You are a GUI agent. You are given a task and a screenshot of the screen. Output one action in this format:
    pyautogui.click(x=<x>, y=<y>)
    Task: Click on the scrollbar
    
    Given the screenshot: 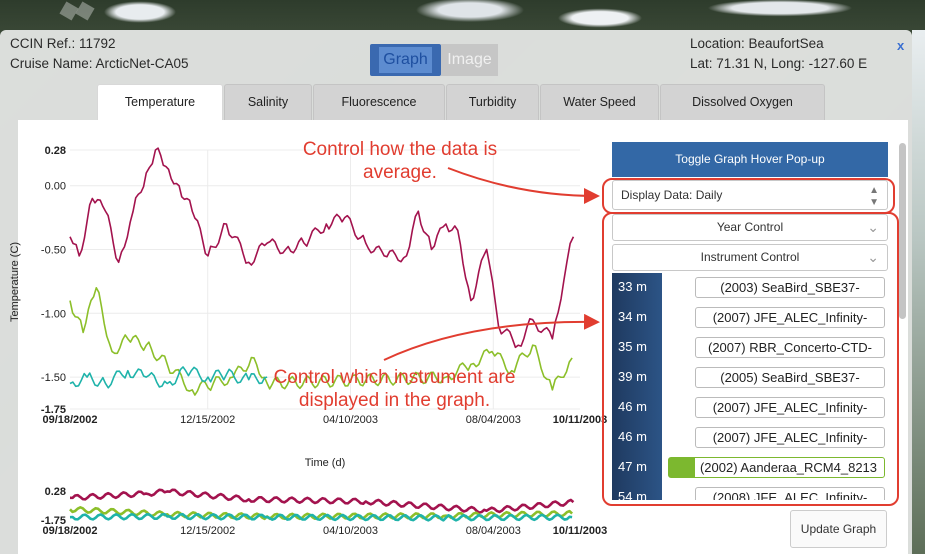 What is the action you would take?
    pyautogui.click(x=902, y=231)
    